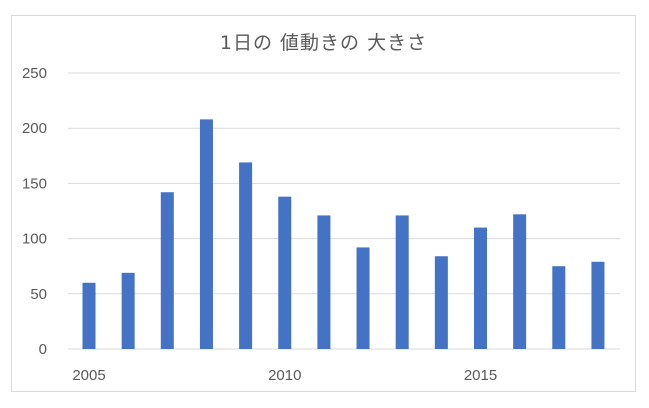 This screenshot has width=649, height=408. What do you see at coordinates (480, 288) in the screenshot?
I see `bar-2015` at bounding box center [480, 288].